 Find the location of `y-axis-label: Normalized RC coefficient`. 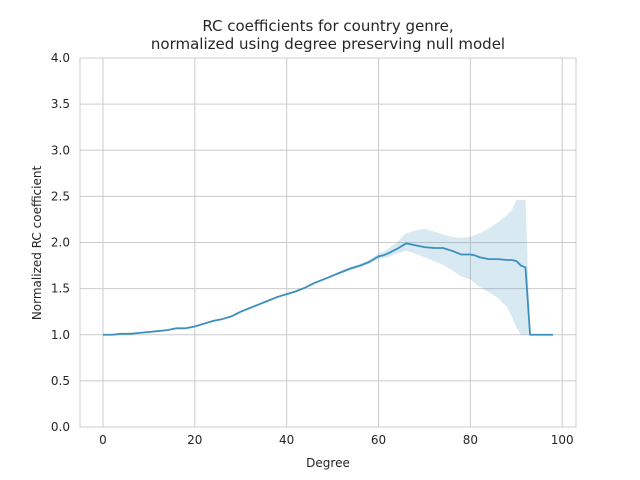

y-axis-label: Normalized RC coefficient is located at coordinates (37, 243).